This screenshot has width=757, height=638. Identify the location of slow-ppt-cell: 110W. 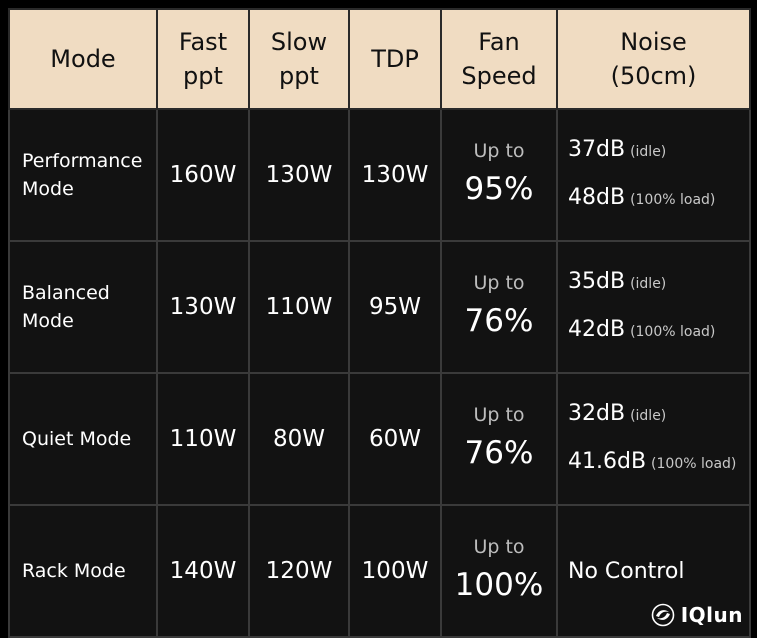
(299, 307).